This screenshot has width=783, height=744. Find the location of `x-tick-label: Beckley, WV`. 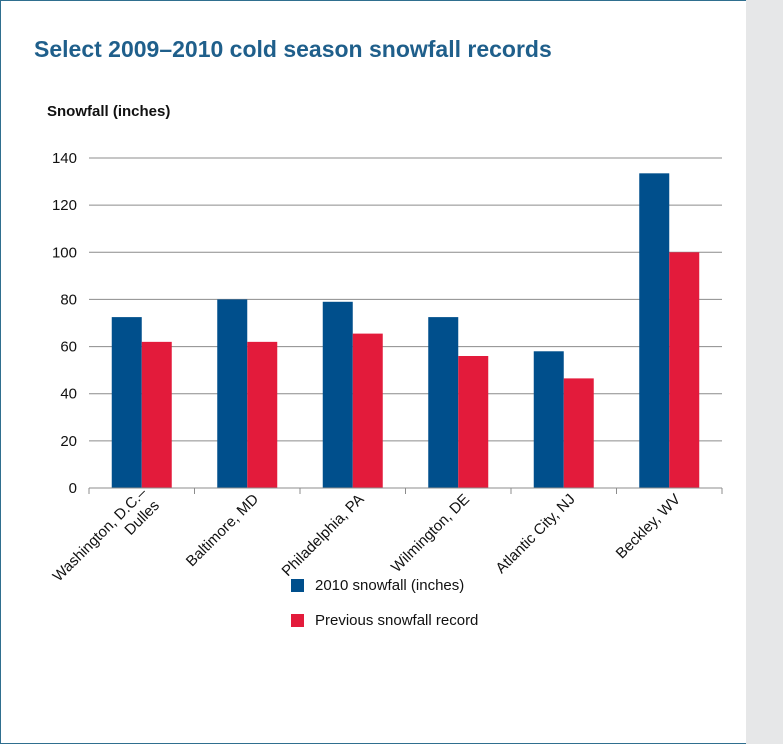

x-tick-label: Beckley, WV is located at coordinates (648, 526).